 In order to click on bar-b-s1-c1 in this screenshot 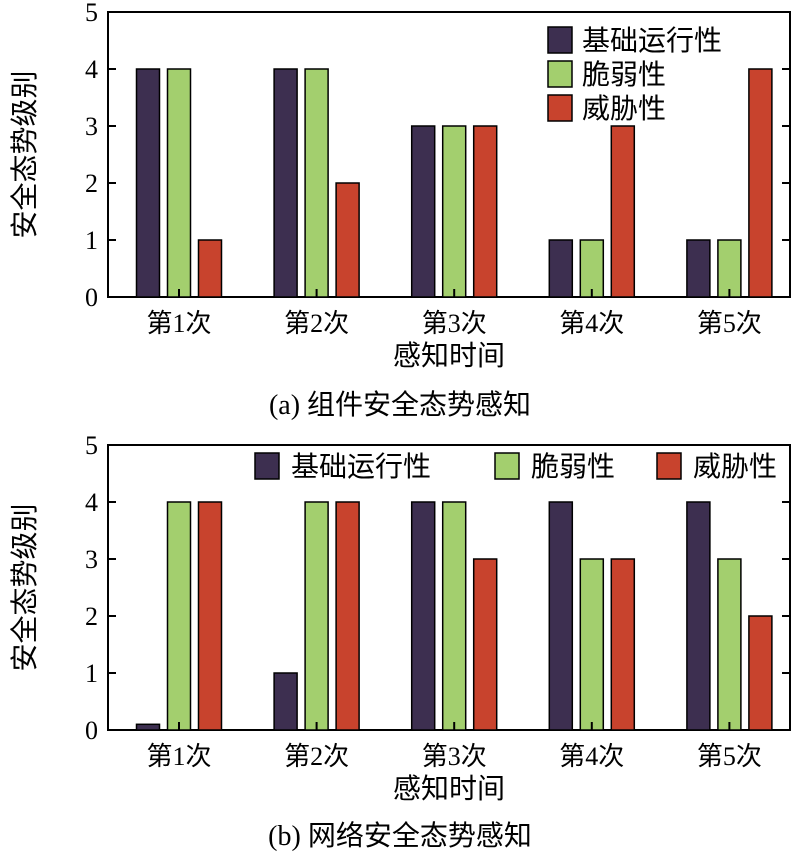, I will do `click(148, 727)`.